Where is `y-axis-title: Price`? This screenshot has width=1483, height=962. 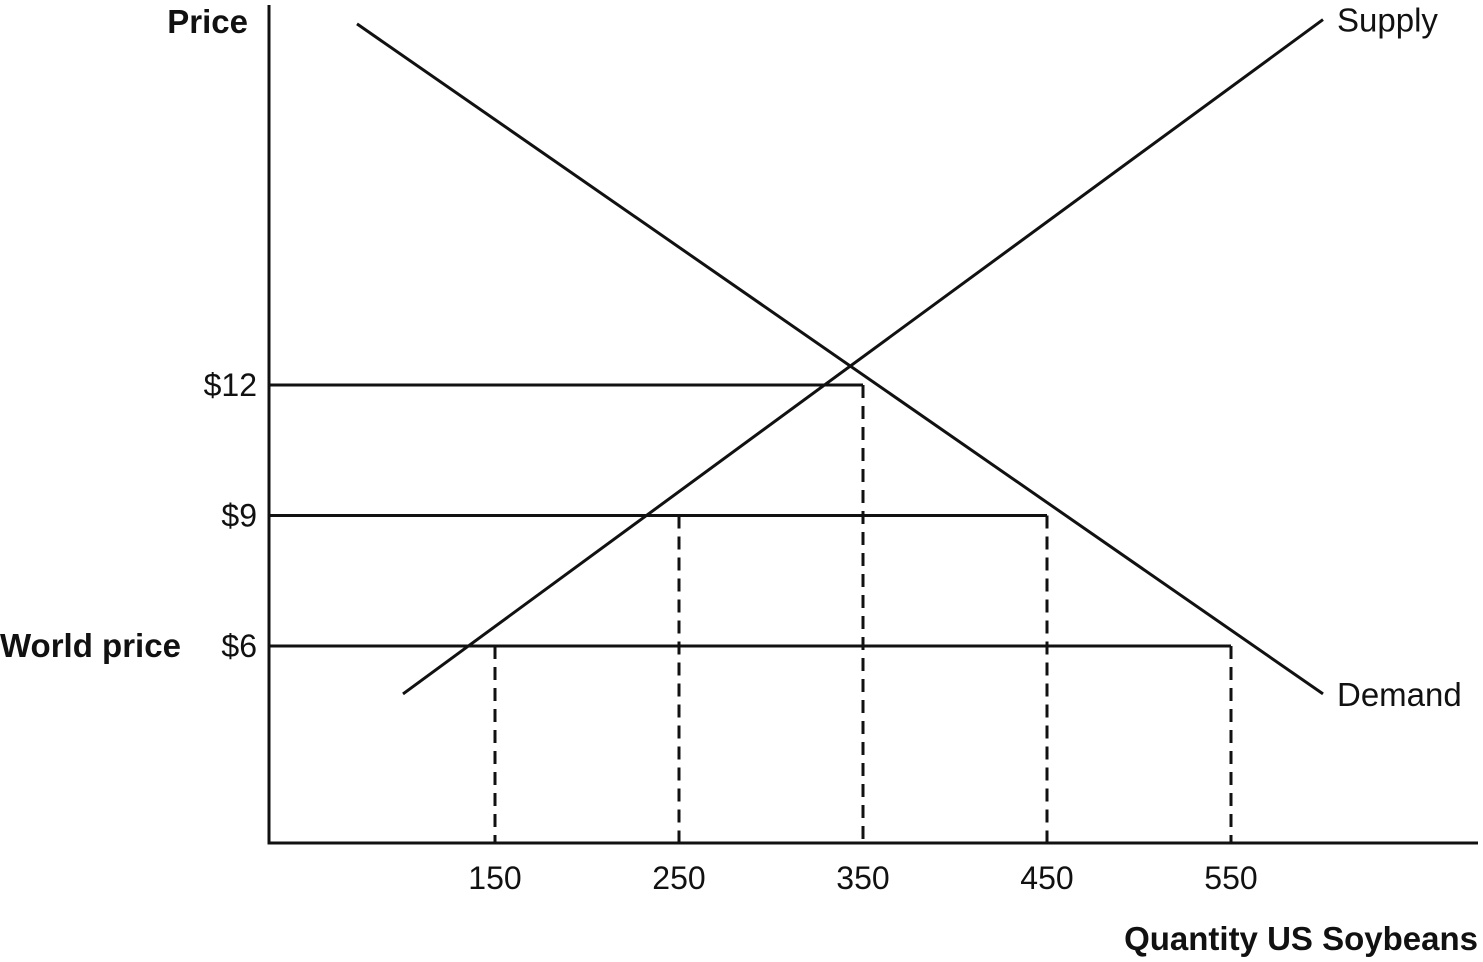 y-axis-title: Price is located at coordinates (207, 21).